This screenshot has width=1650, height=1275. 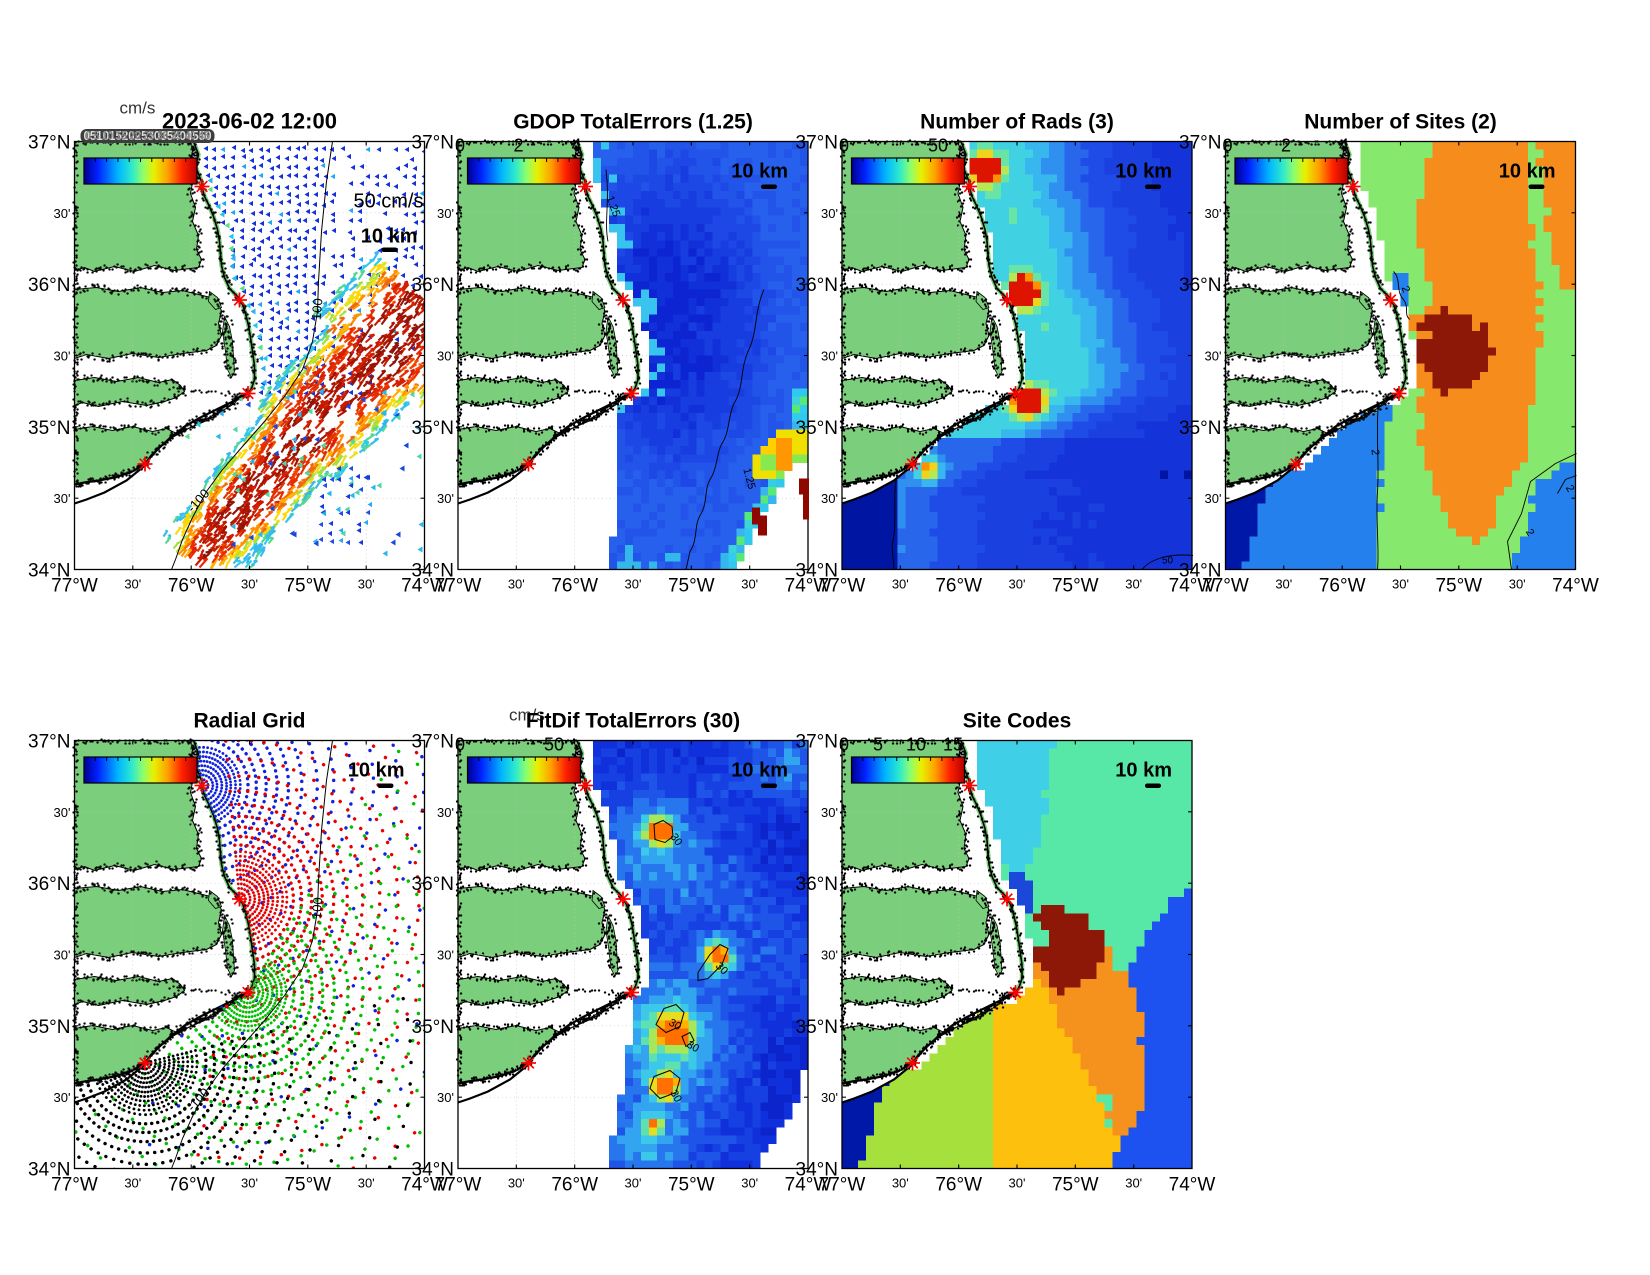 What do you see at coordinates (388, 202) in the screenshot?
I see `svg-text: 50 cm/s` at bounding box center [388, 202].